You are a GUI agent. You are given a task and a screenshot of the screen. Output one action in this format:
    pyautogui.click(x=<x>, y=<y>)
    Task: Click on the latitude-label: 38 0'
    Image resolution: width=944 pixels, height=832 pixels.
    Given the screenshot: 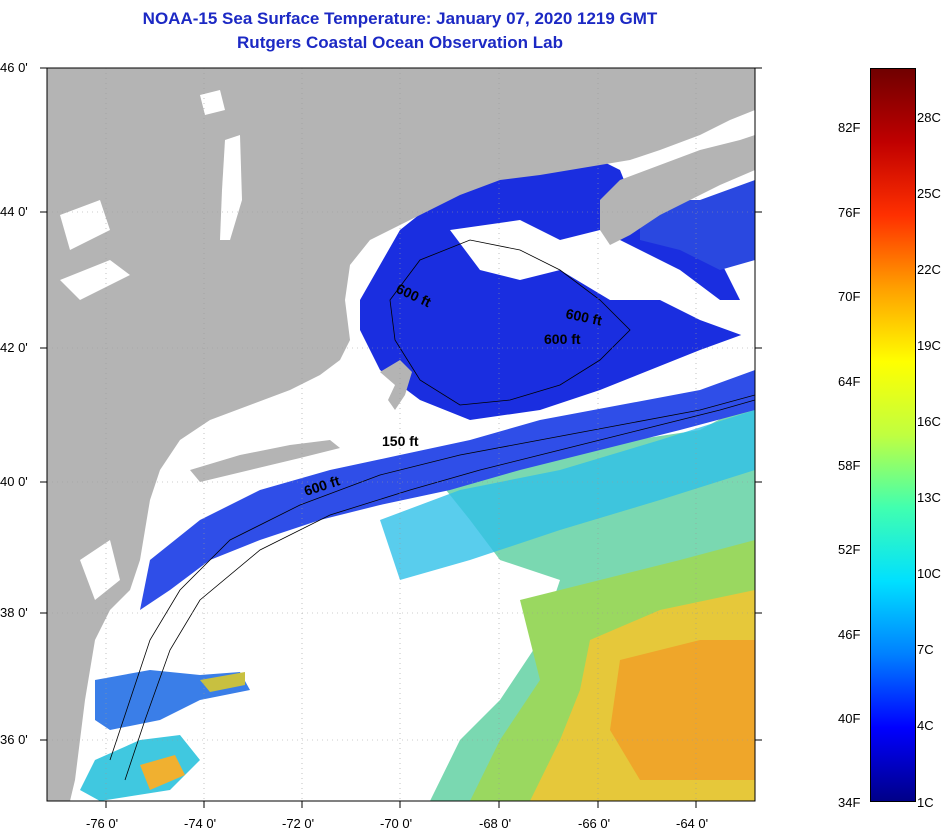 What is the action you would take?
    pyautogui.click(x=14, y=612)
    